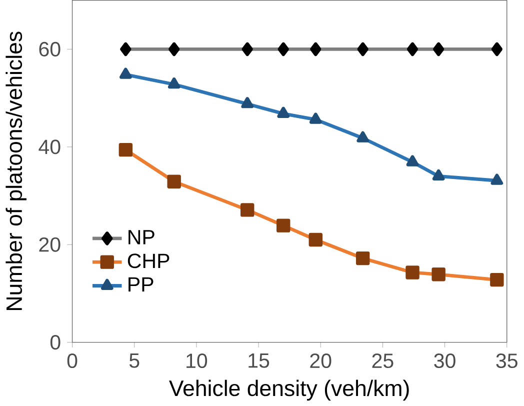 The height and width of the screenshot is (406, 524). What do you see at coordinates (141, 284) in the screenshot?
I see `legend-label: PP` at bounding box center [141, 284].